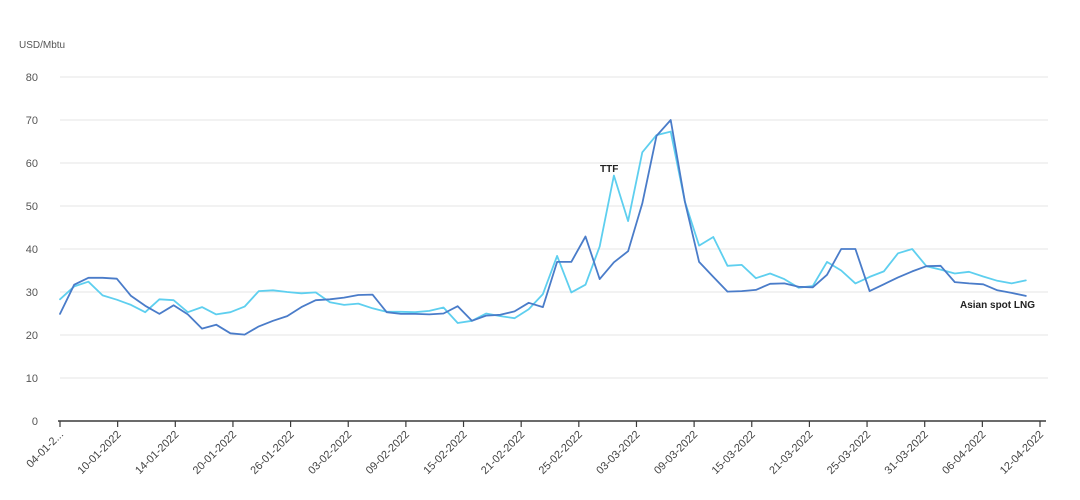 The height and width of the screenshot is (500, 1080). What do you see at coordinates (32, 78) in the screenshot?
I see `y-tick-label: 80` at bounding box center [32, 78].